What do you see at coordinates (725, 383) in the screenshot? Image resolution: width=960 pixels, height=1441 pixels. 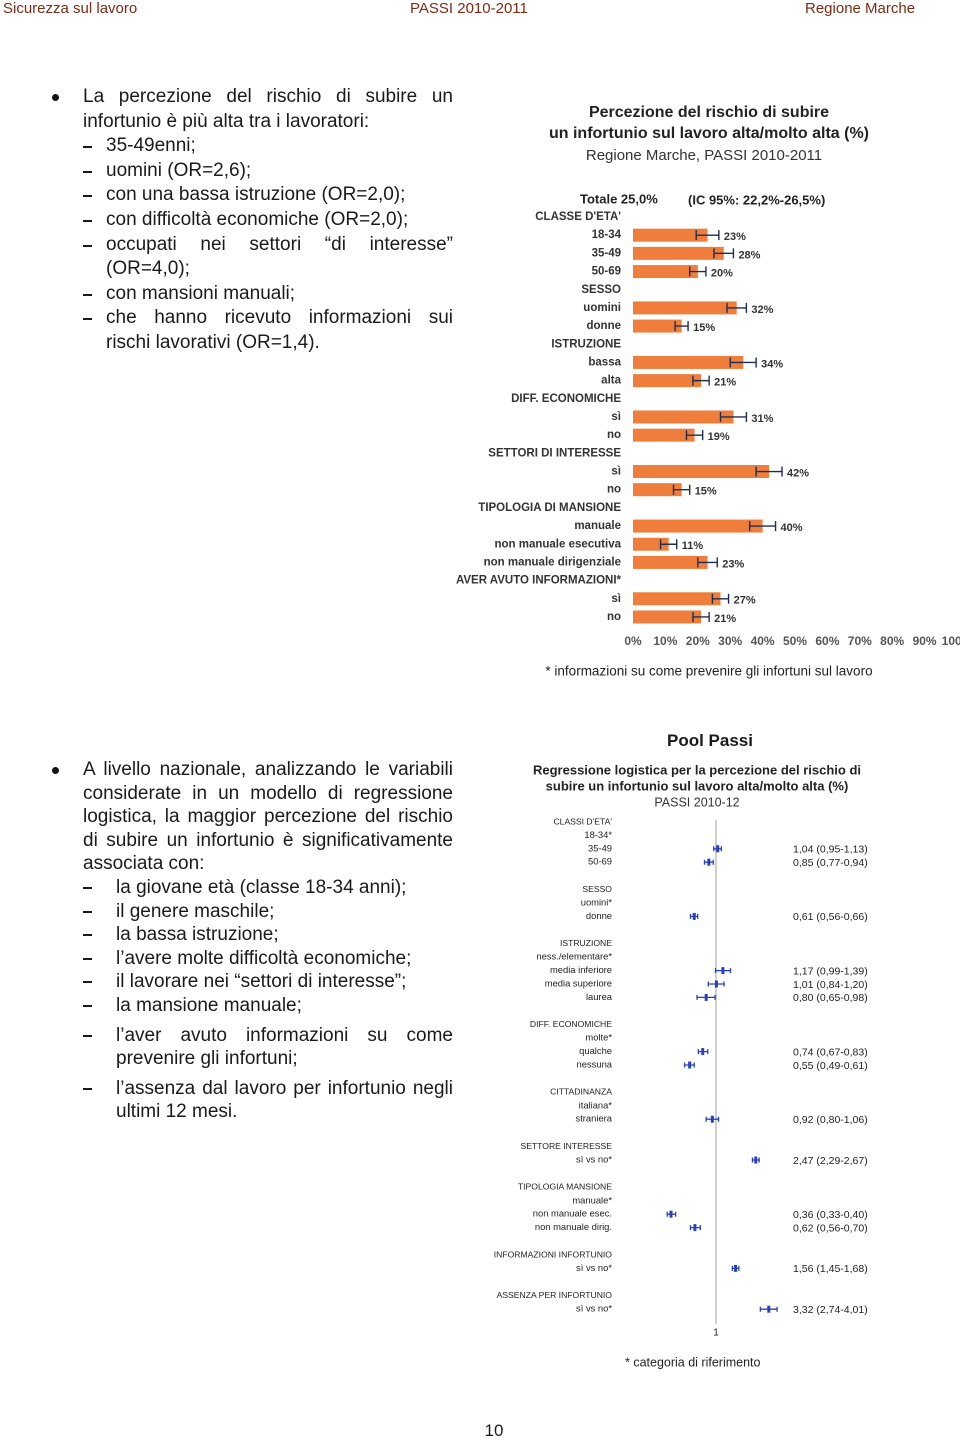 I see `value-label: 21%` at bounding box center [725, 383].